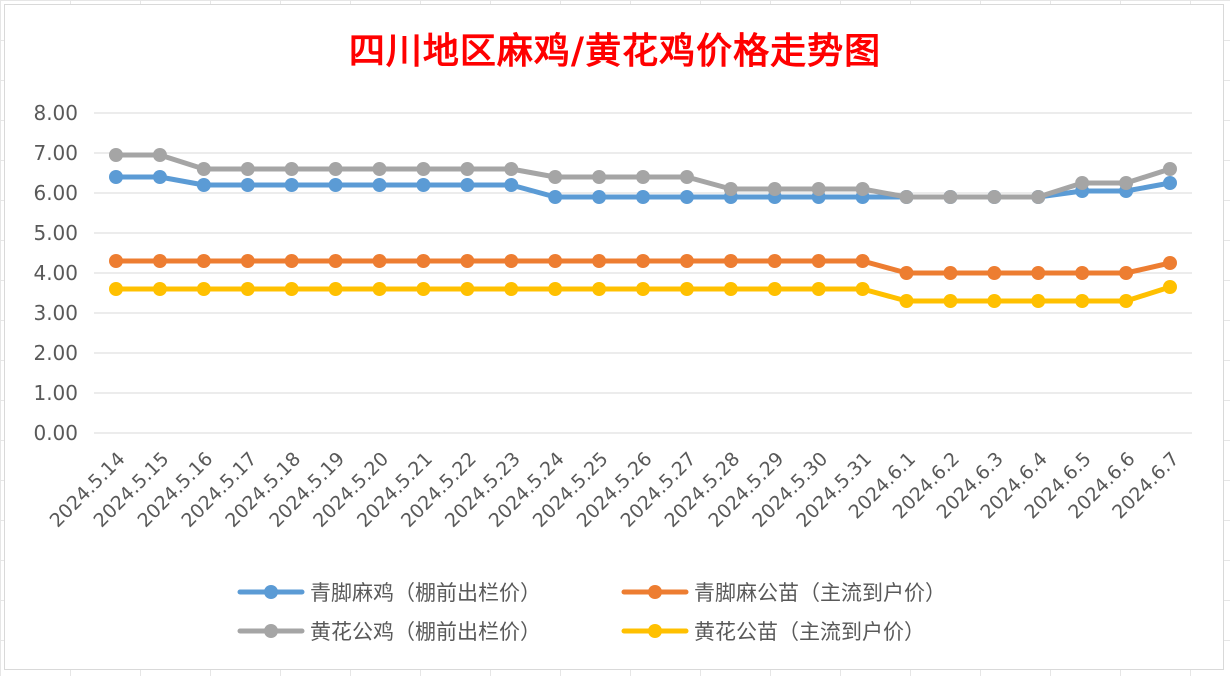  I want to click on y-tick-label: 0.00, so click(55, 433).